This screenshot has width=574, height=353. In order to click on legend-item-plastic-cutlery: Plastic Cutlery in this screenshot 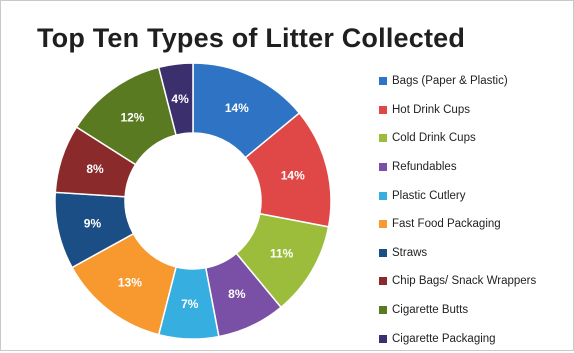, I will do `click(474, 195)`.